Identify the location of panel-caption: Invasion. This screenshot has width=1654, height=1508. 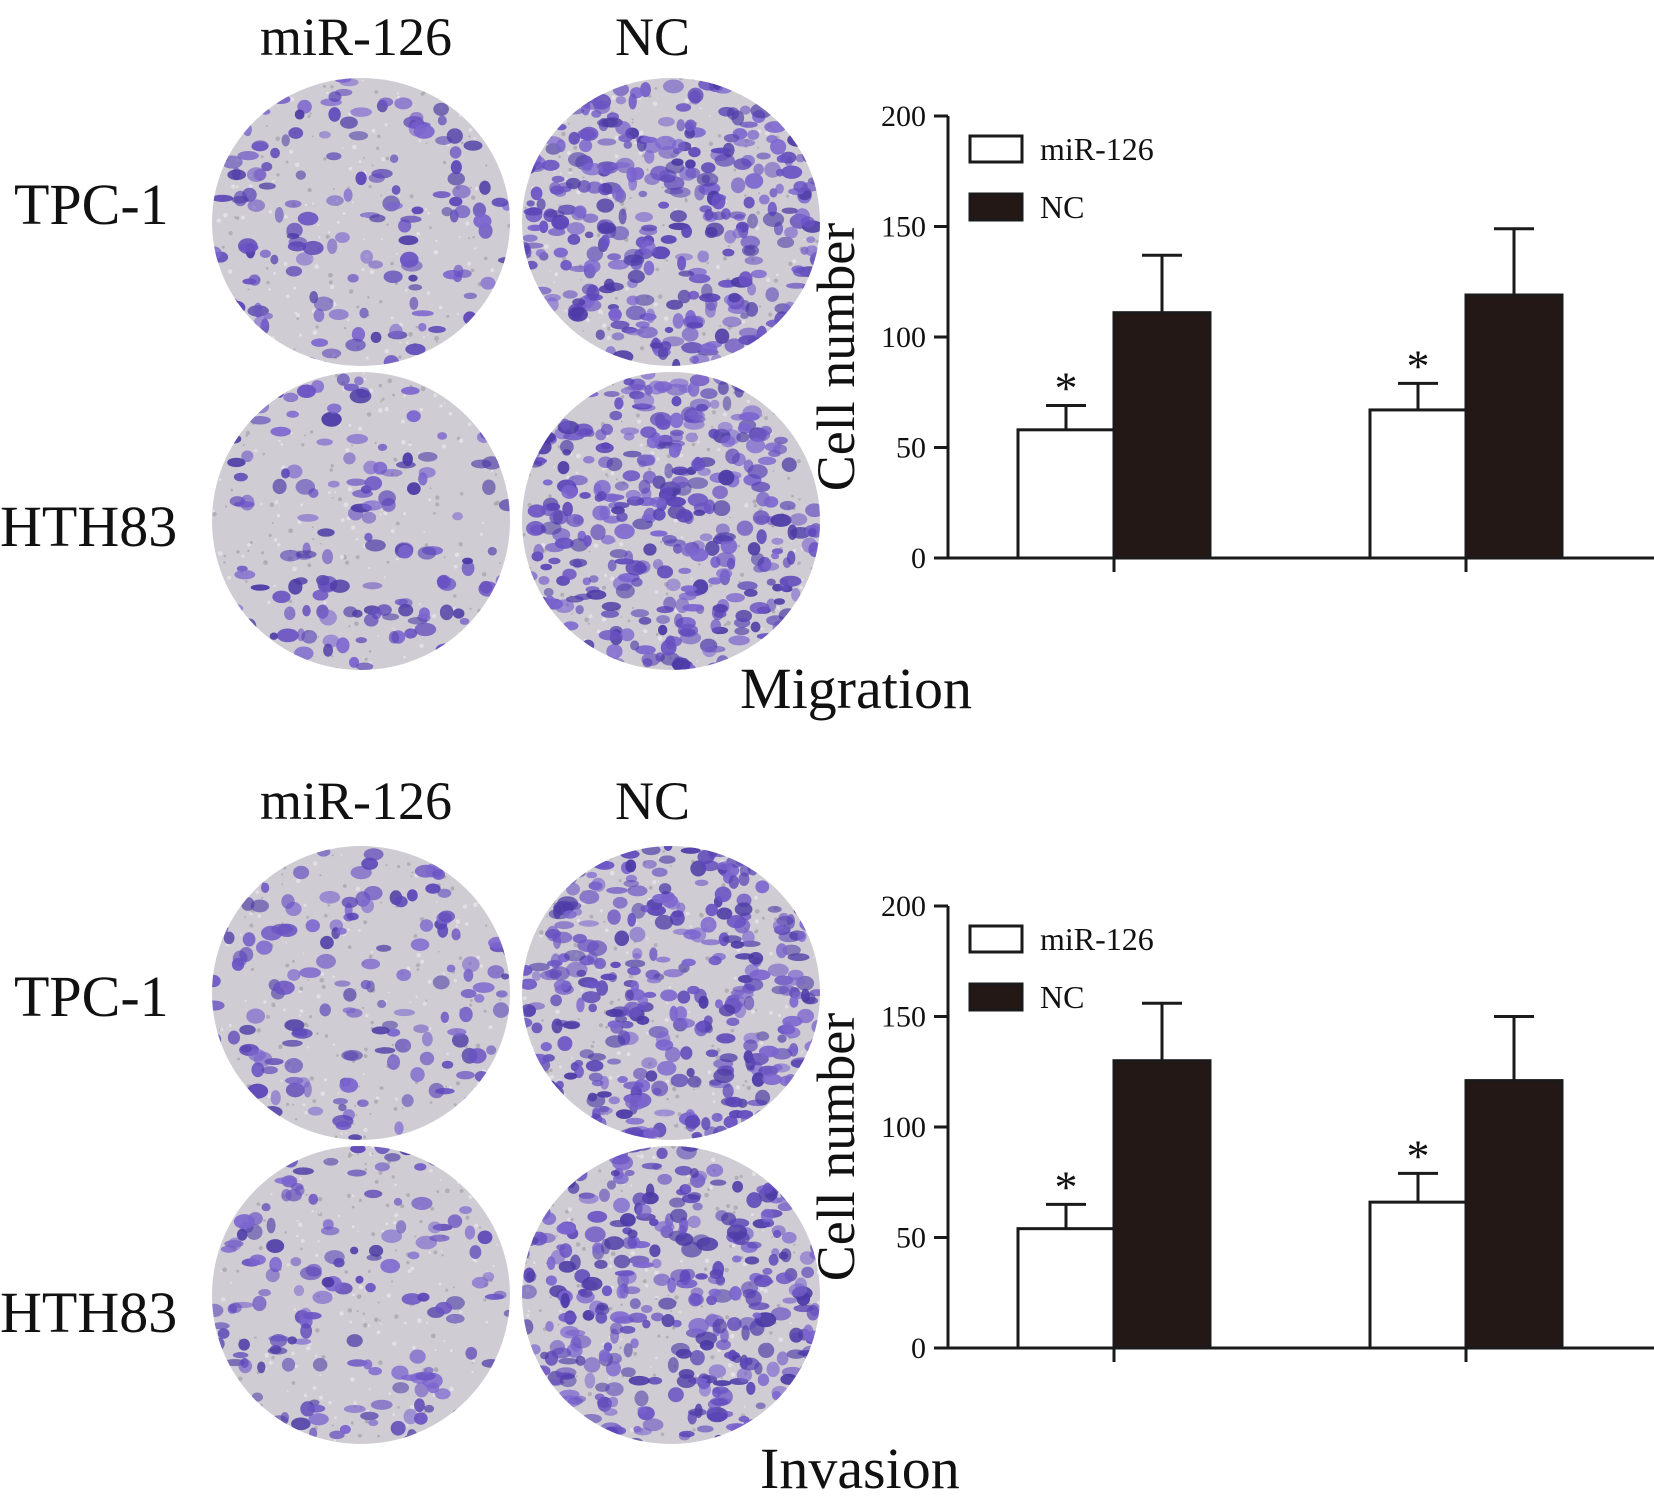
(860, 1468).